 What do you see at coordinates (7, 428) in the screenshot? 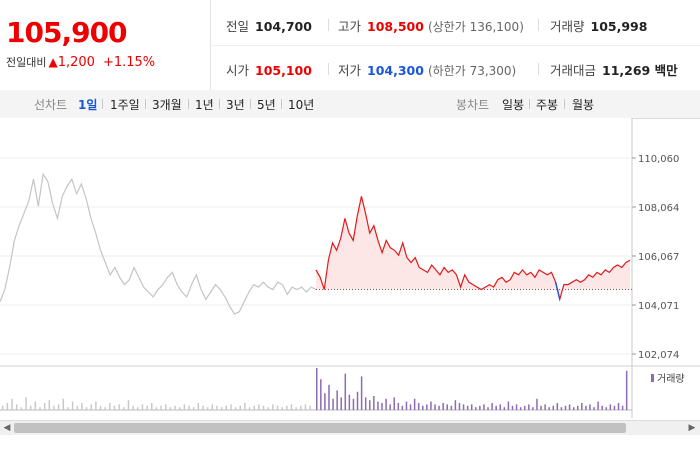
I see `scroll-left-icon: ◀` at bounding box center [7, 428].